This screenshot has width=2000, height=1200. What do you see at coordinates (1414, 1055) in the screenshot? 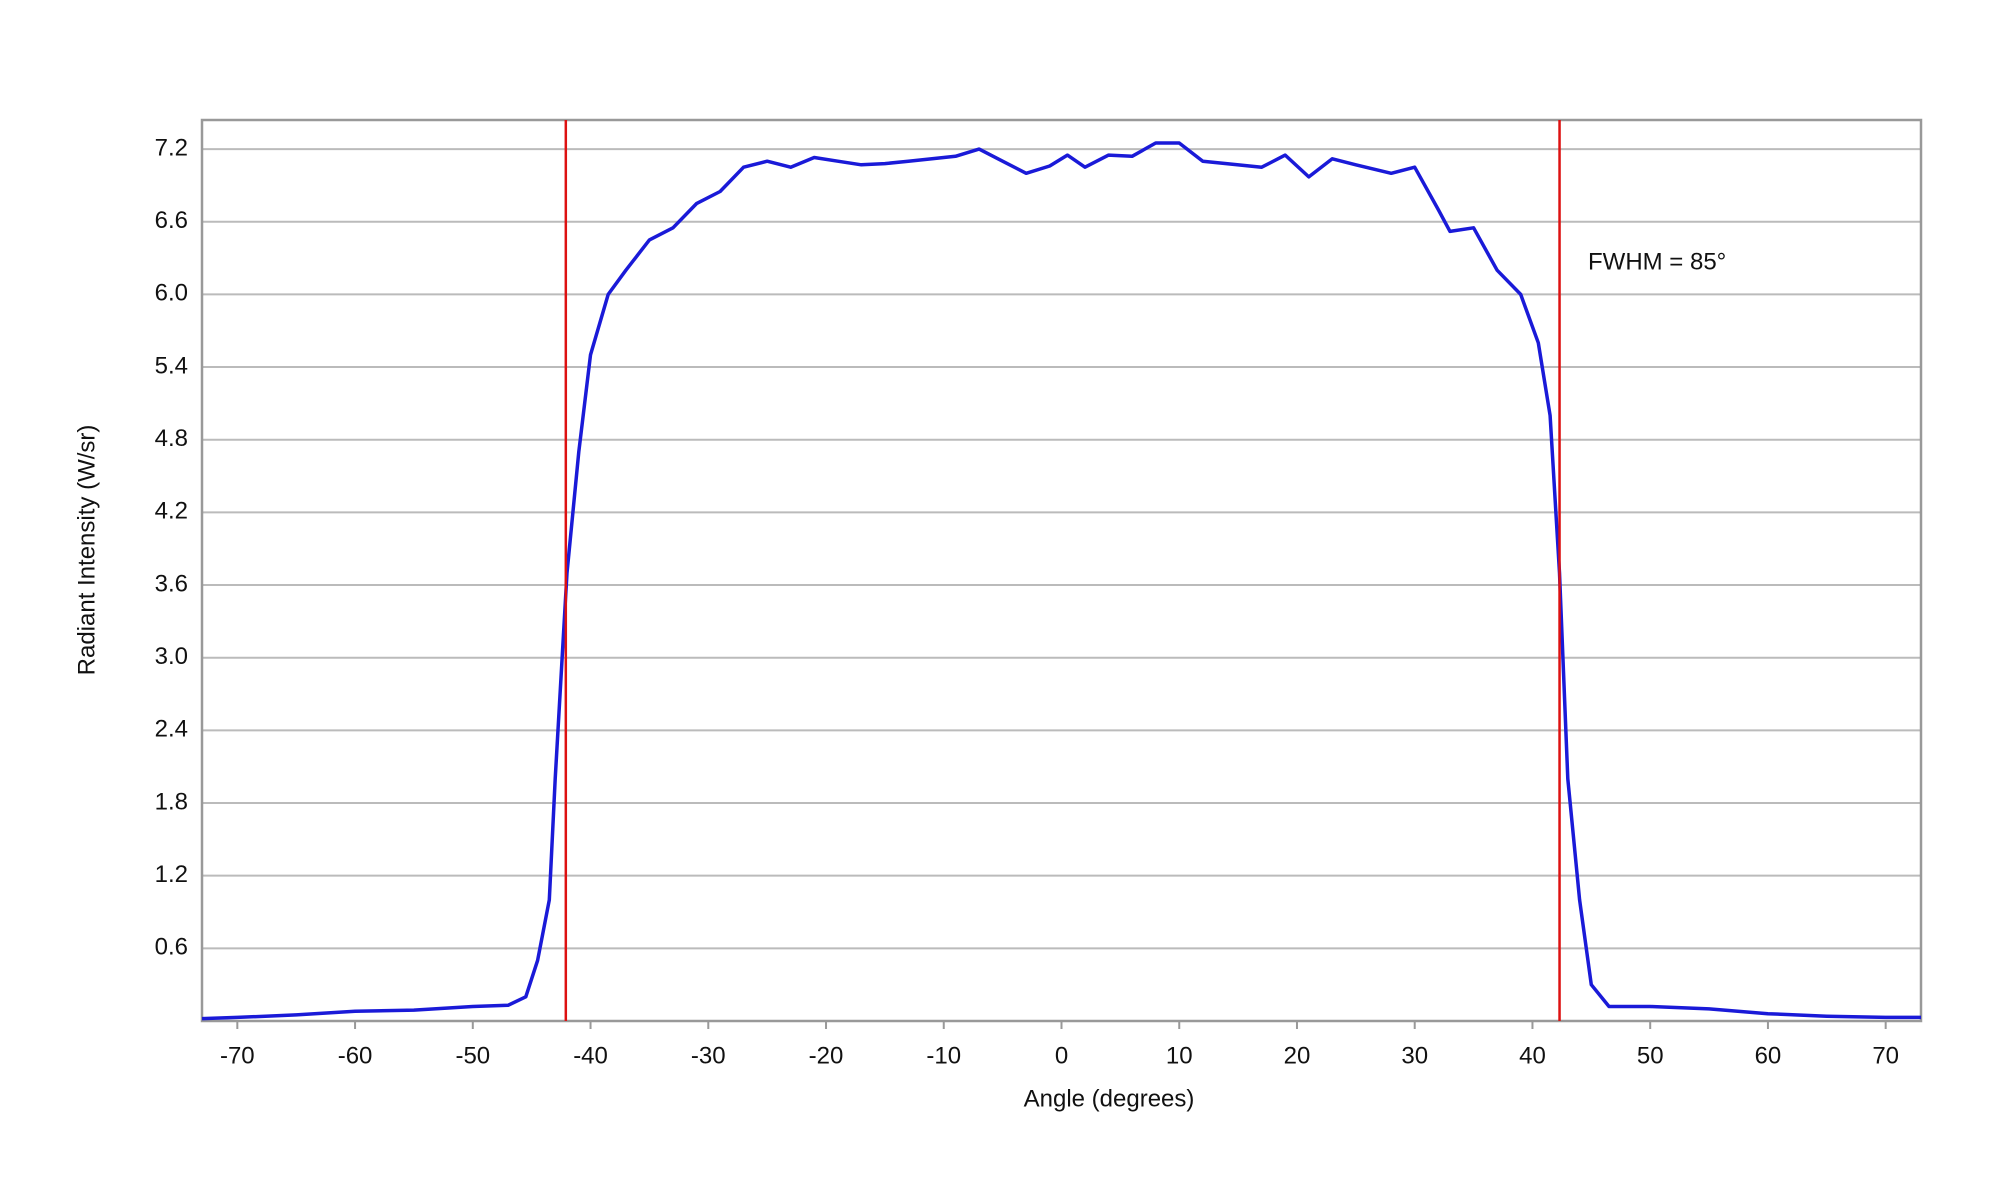
I see `x-tick-label: 30` at bounding box center [1414, 1055].